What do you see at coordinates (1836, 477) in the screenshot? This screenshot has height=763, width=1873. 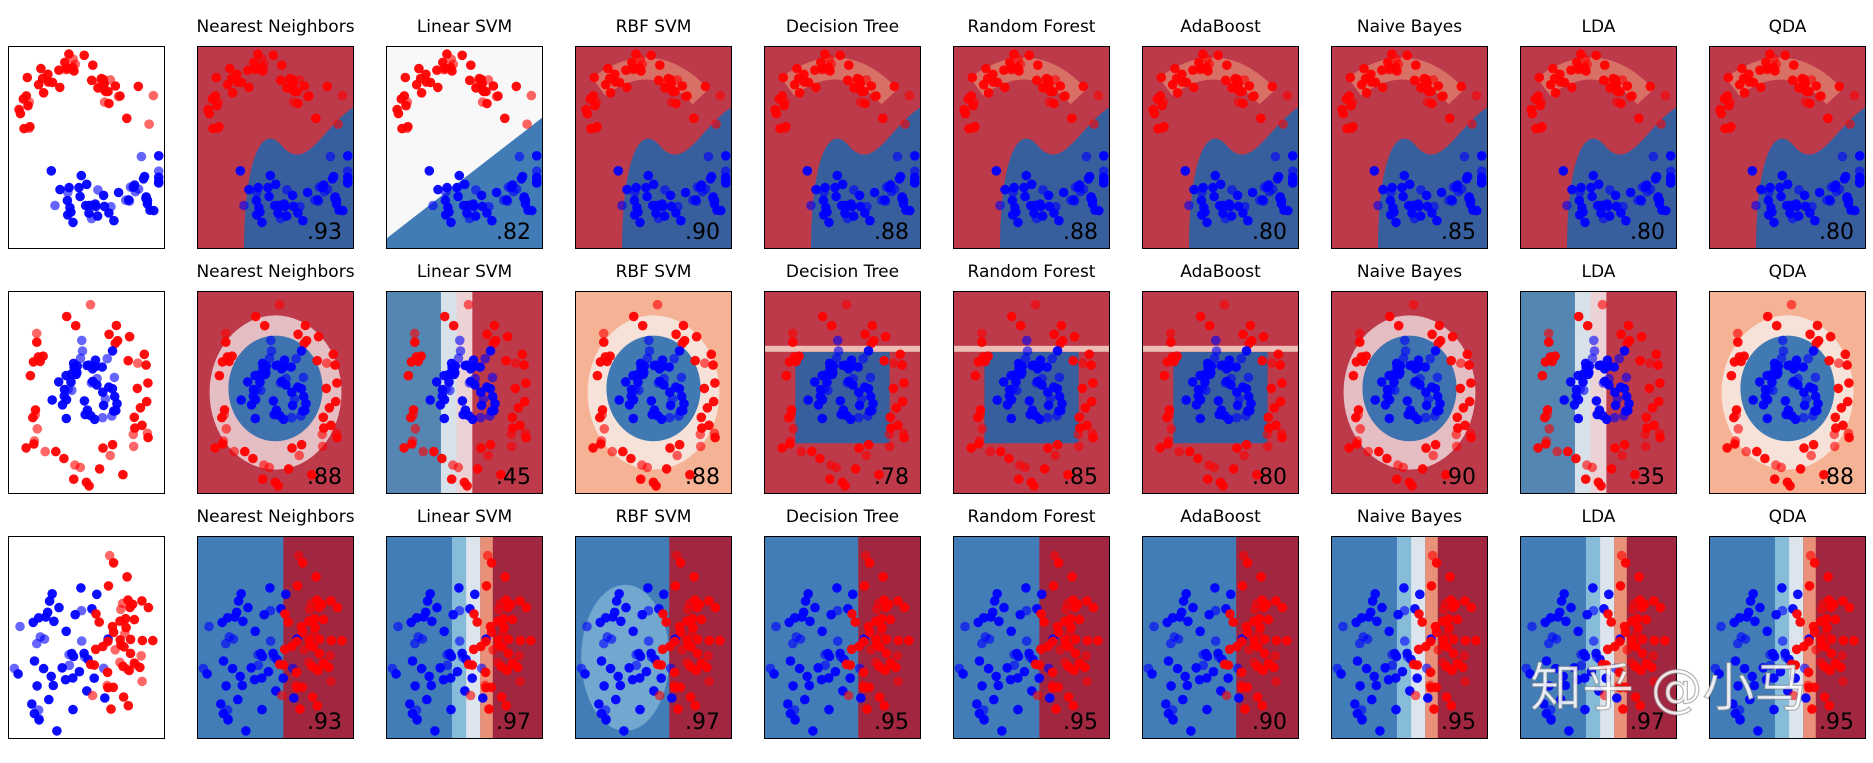 I see `panel-score: .88` at bounding box center [1836, 477].